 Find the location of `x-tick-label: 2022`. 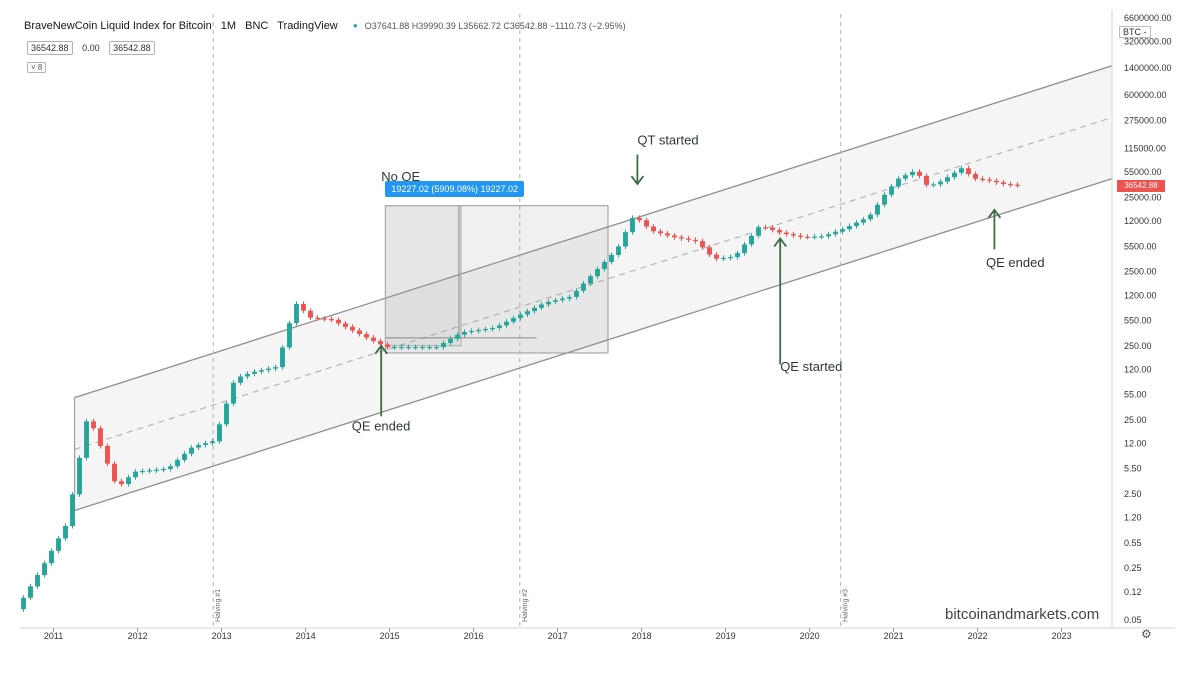

x-tick-label: 2022 is located at coordinates (978, 636).